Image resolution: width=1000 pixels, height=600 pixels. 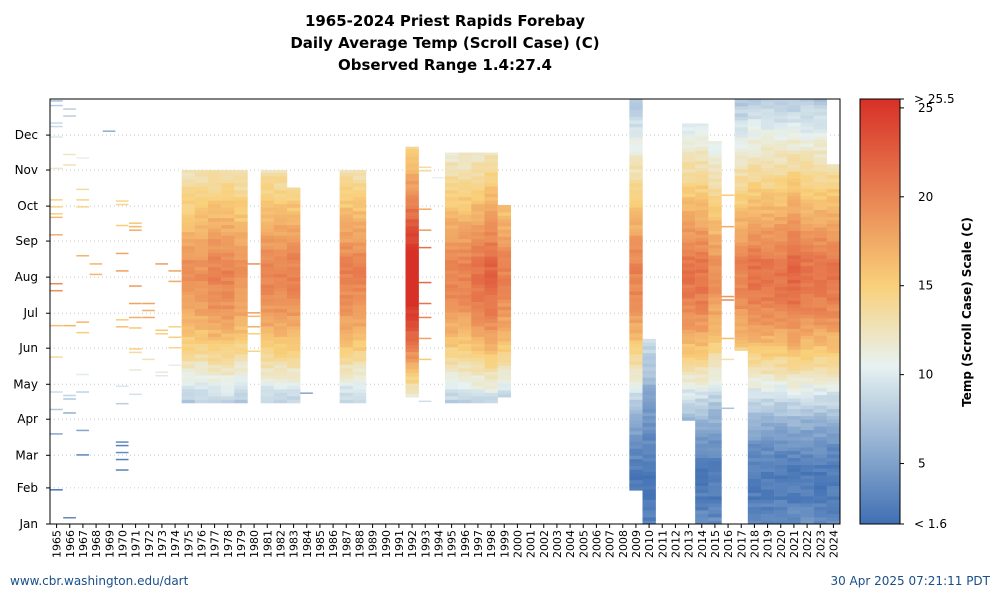 What do you see at coordinates (445, 65) in the screenshot?
I see `observed-range-label: Observed Range 1.4:27.4` at bounding box center [445, 65].